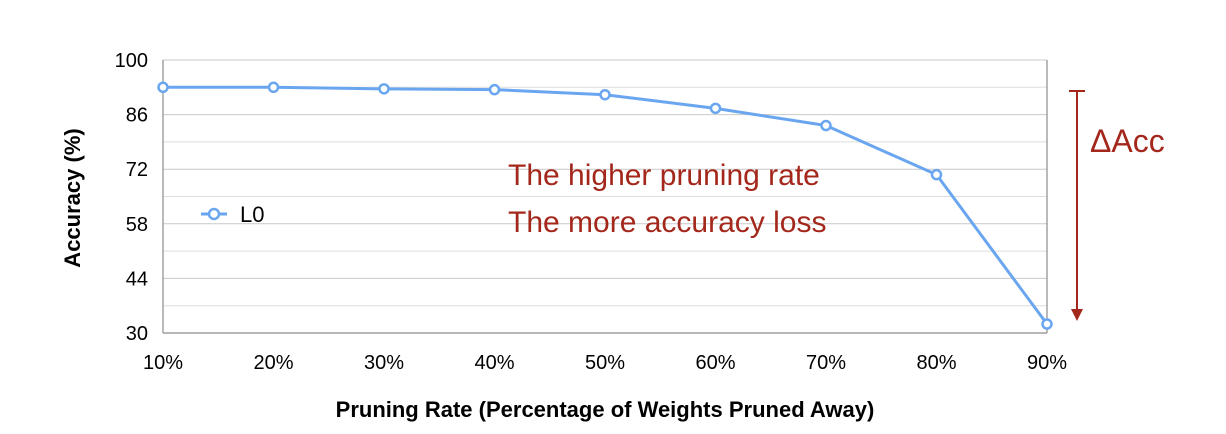 This screenshot has height=434, width=1226. What do you see at coordinates (214, 214) in the screenshot?
I see `legend-marker` at bounding box center [214, 214].